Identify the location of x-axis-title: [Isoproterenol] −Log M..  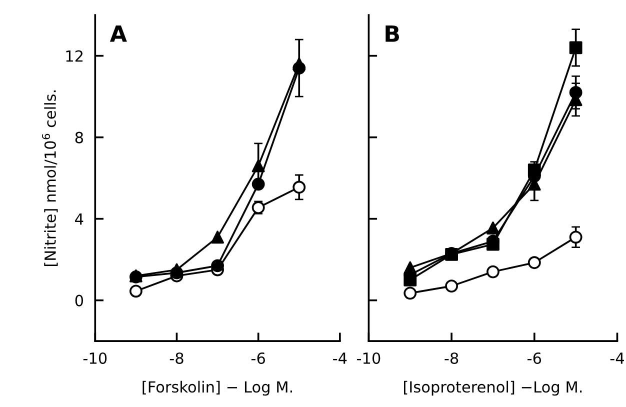
(493, 388).